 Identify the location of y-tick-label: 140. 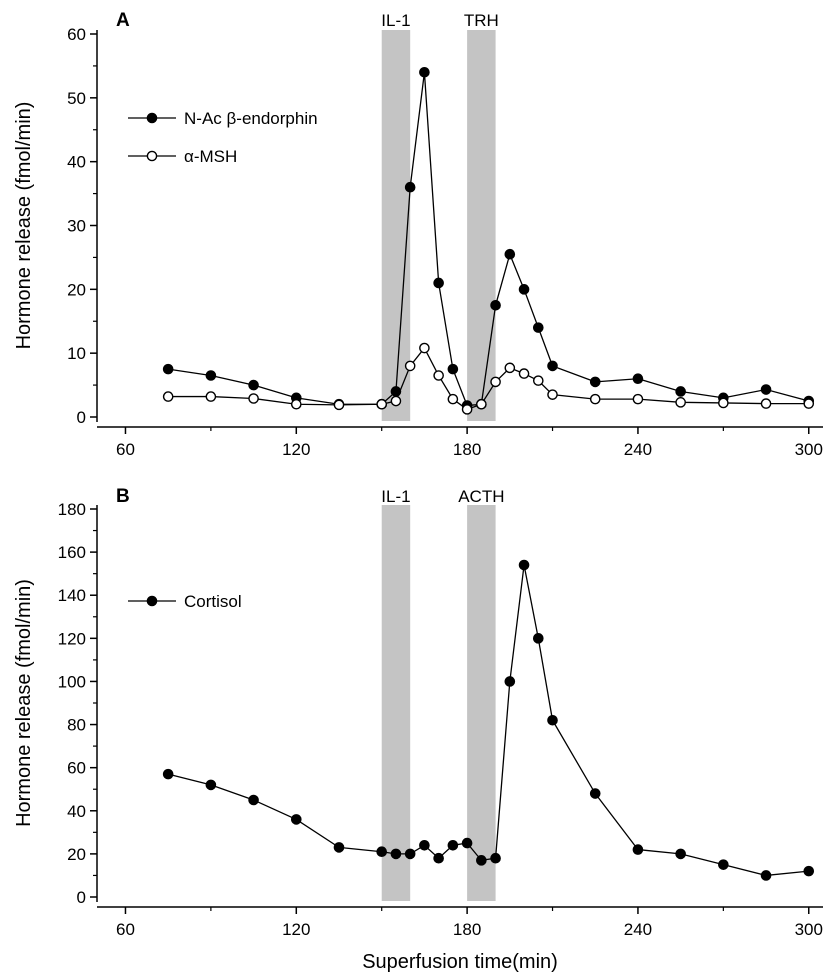
(72, 595).